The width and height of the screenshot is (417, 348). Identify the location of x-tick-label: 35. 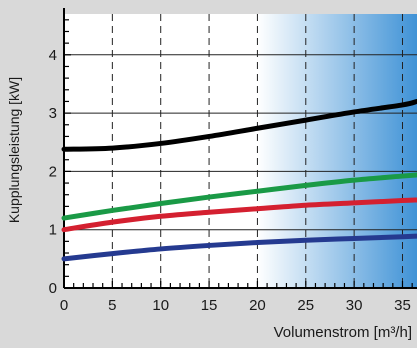
(402, 305).